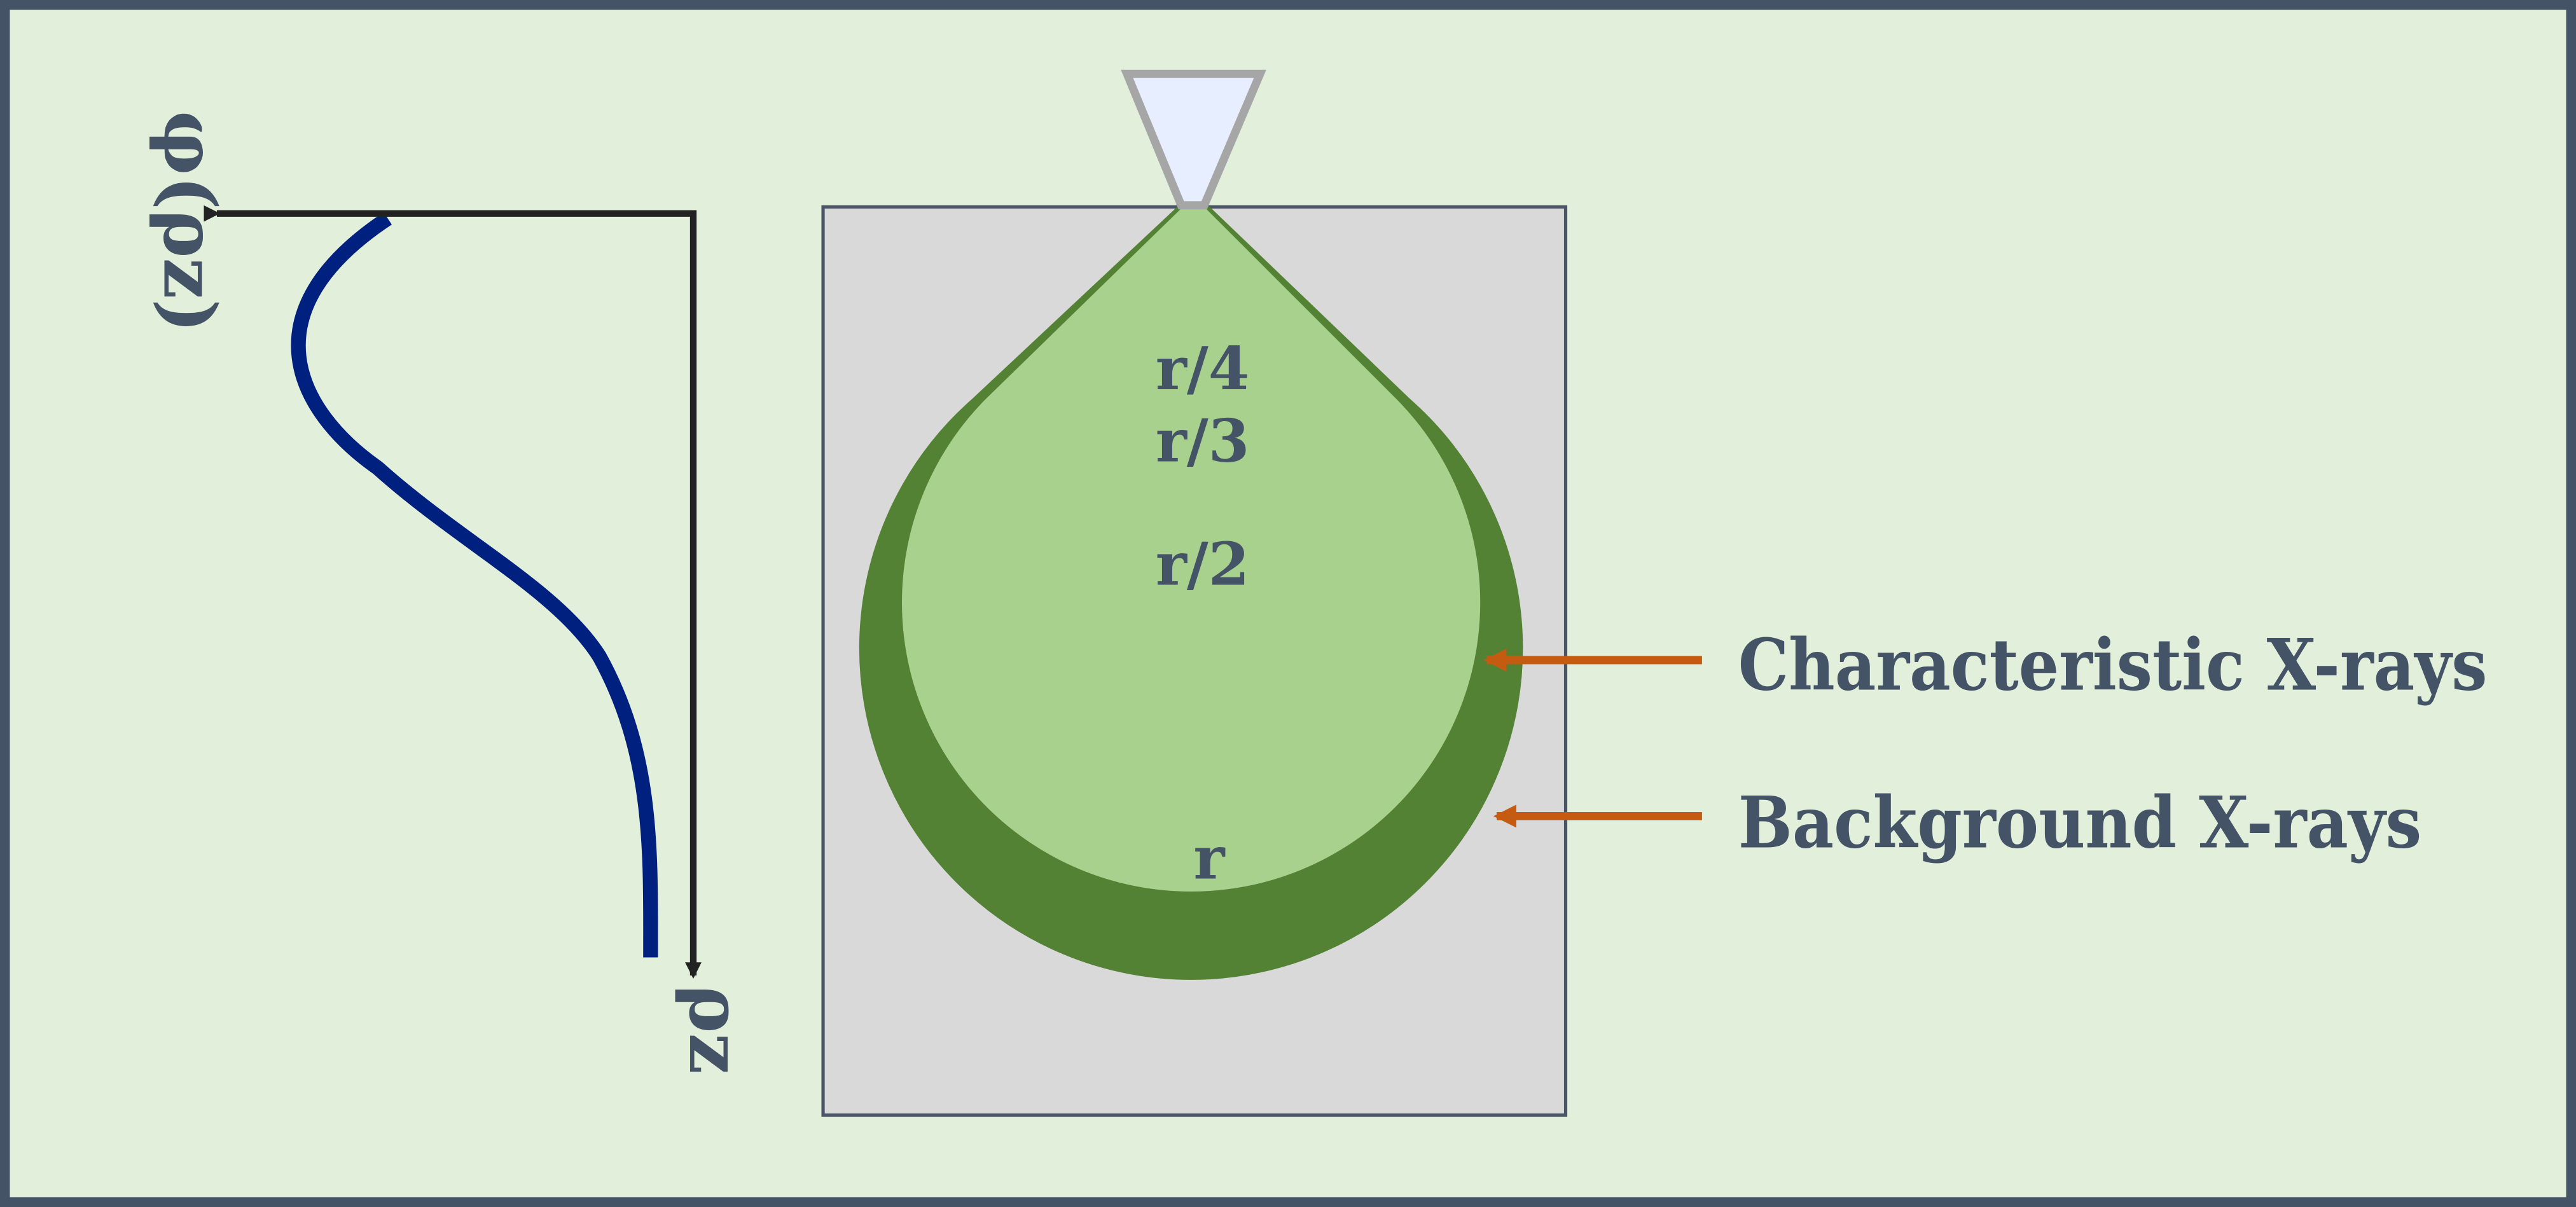 The image size is (2576, 1207). What do you see at coordinates (1193, 139) in the screenshot?
I see `electron-beam-aperture-icon` at bounding box center [1193, 139].